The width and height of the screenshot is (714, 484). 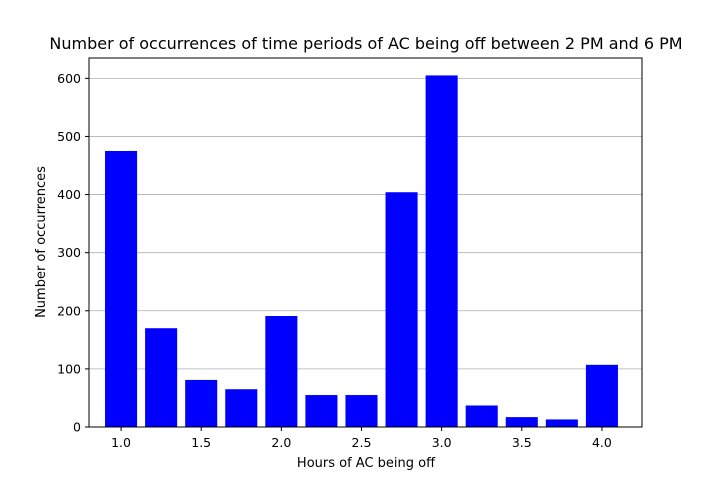 I want to click on y-axis-label: Number of occurrences, so click(x=41, y=242).